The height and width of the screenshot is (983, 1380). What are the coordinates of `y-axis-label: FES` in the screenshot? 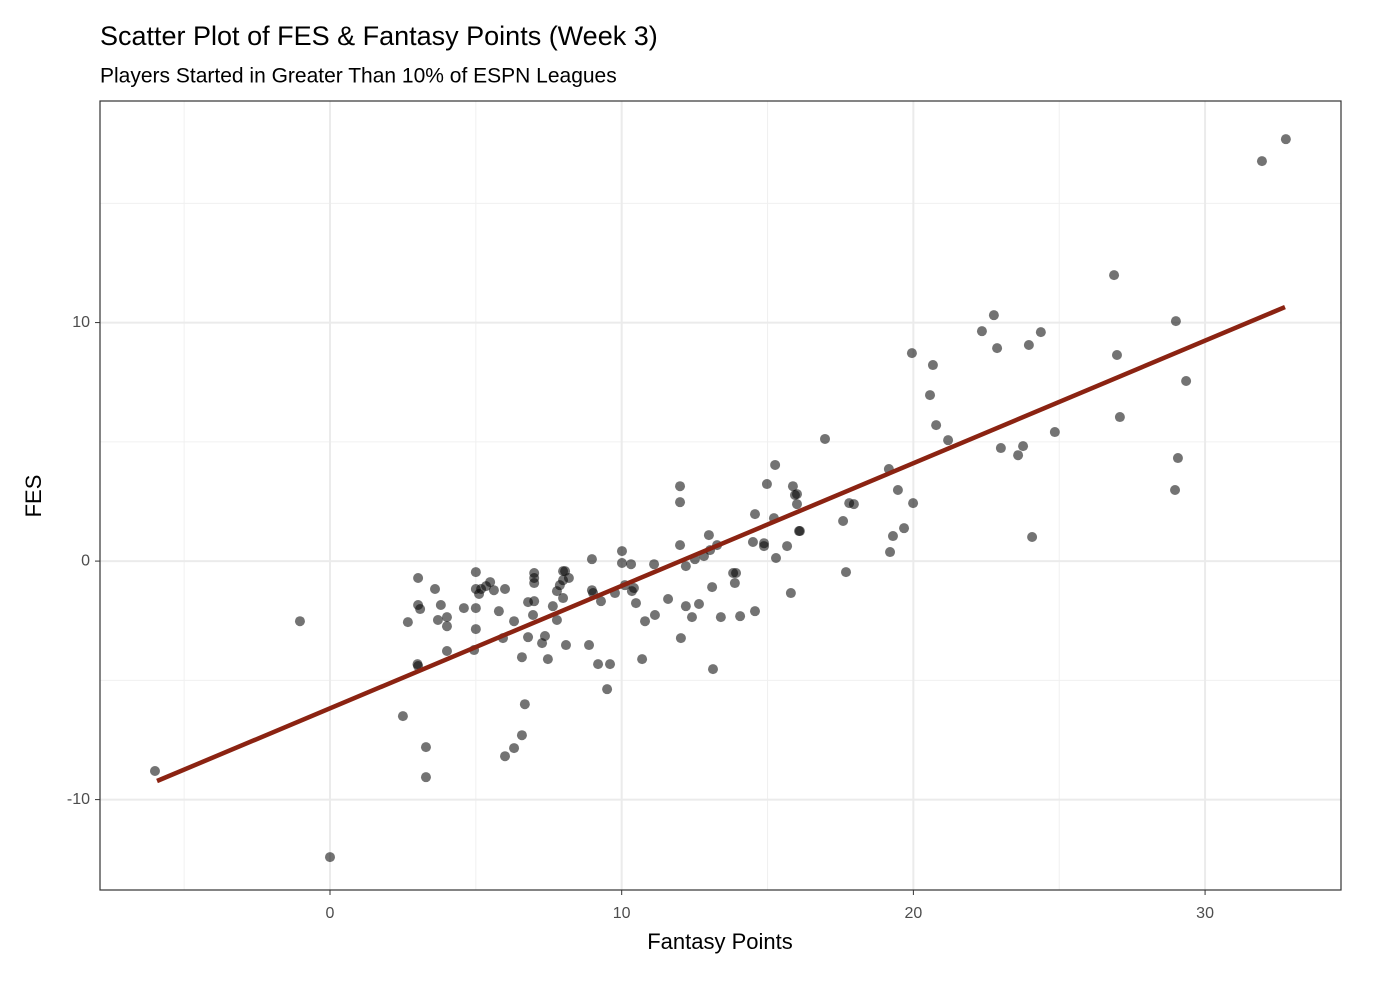 It's located at (33, 496).